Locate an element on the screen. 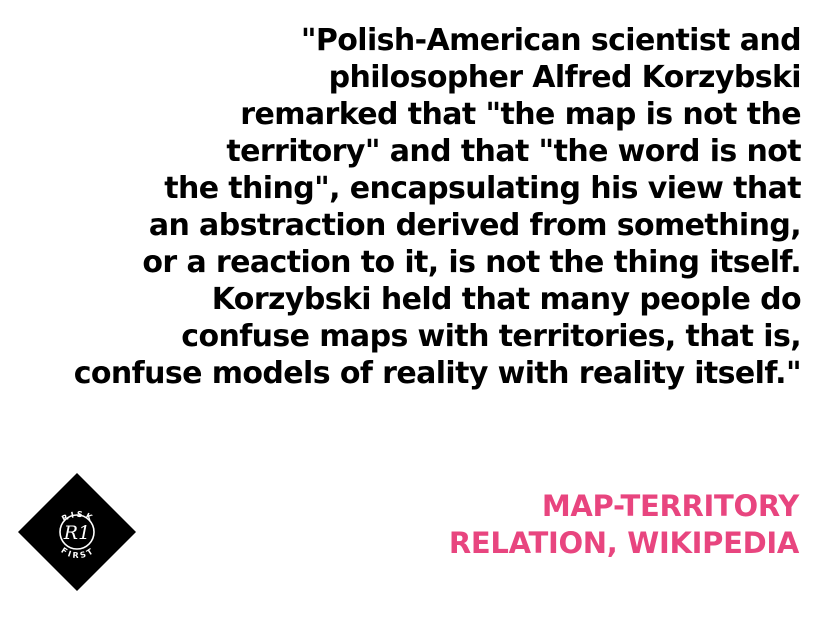 This screenshot has width=823, height=628. attribution-line: RELATION, WIKIPEDIA is located at coordinates (623, 543).